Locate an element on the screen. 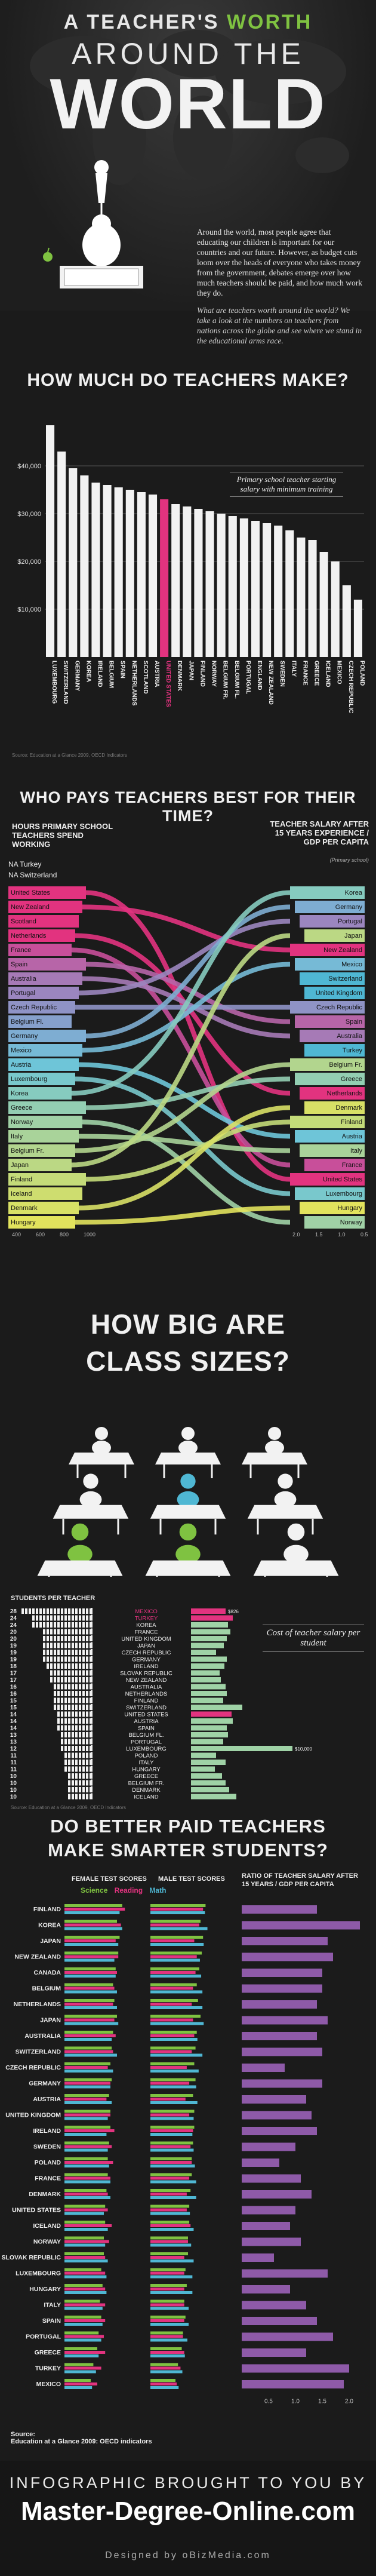 The width and height of the screenshot is (376, 2576). salary-category-label: SWEDEN is located at coordinates (282, 674).